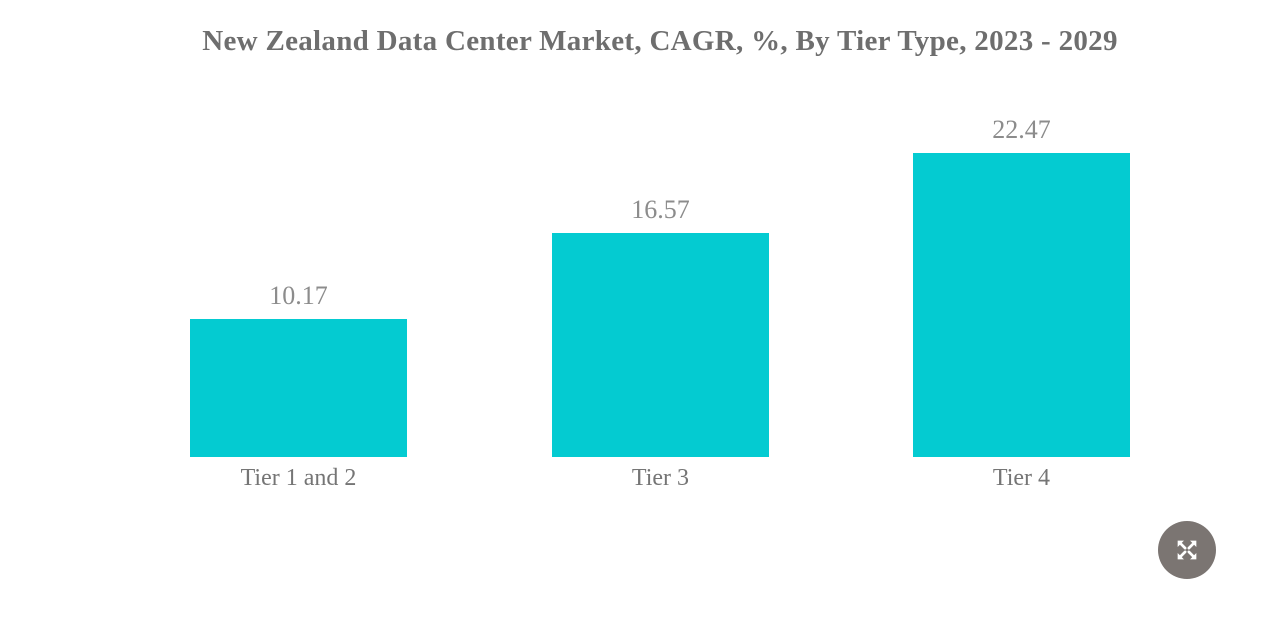 Image resolution: width=1284 pixels, height=618 pixels. I want to click on bar-value-label: 16.57, so click(660, 209).